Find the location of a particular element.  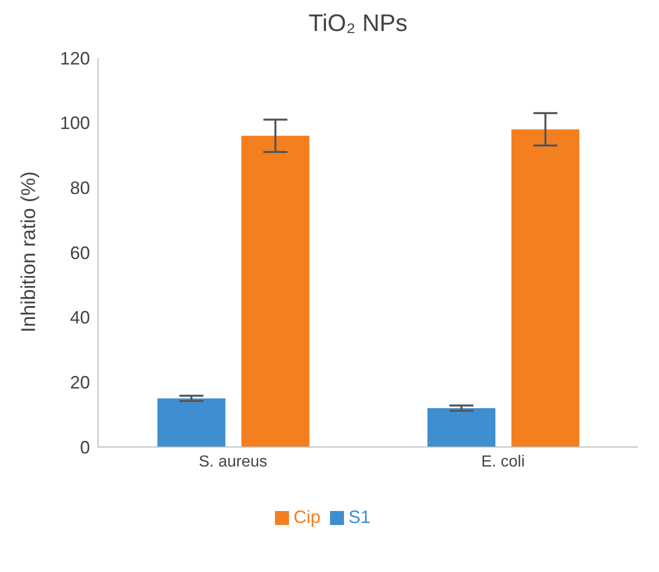

x-tick-label: S. aureus is located at coordinates (233, 461).